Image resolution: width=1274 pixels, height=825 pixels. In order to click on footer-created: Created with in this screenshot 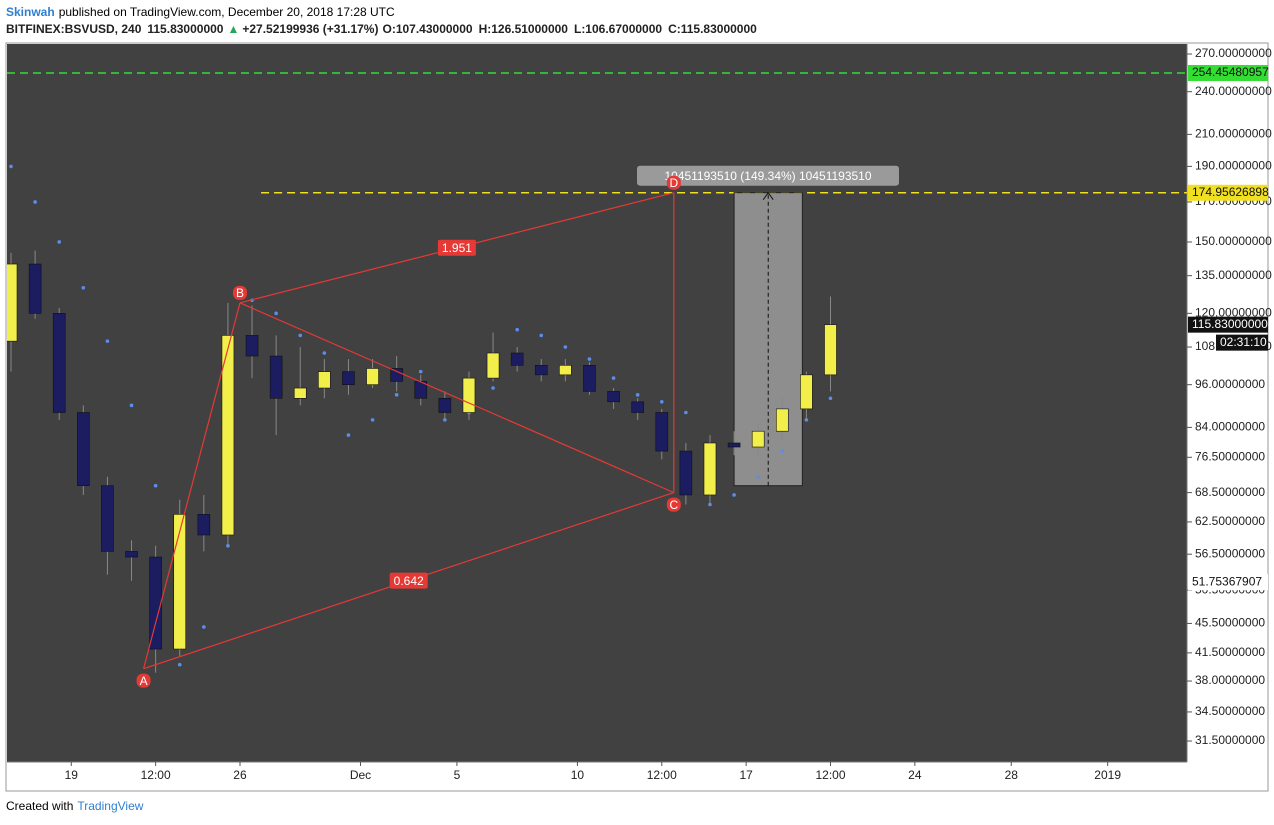, I will do `click(39, 806)`.